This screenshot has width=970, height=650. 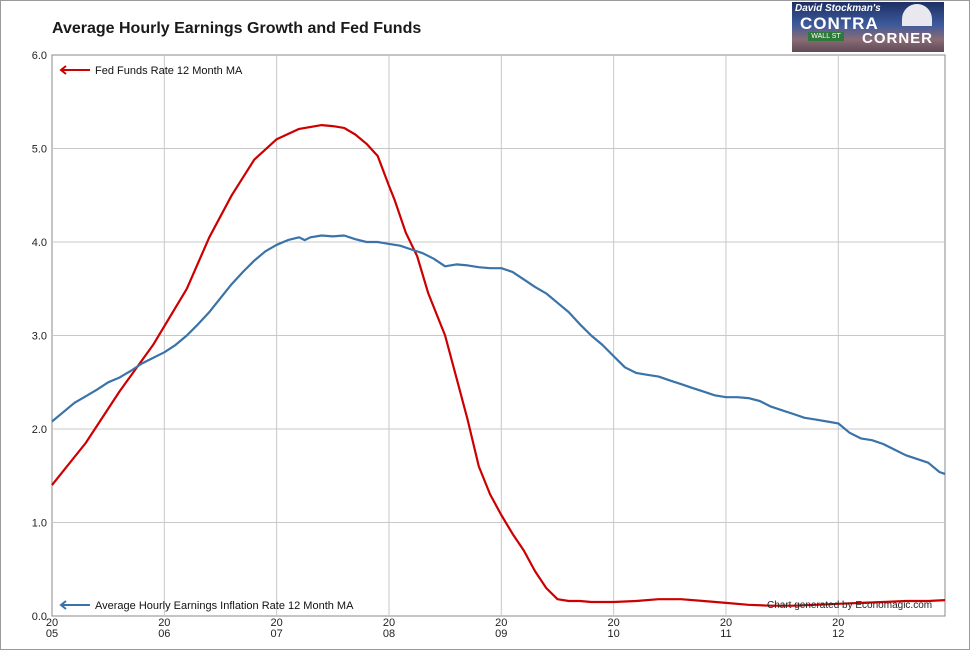 What do you see at coordinates (39, 430) in the screenshot?
I see `y-tick-label: 2.0` at bounding box center [39, 430].